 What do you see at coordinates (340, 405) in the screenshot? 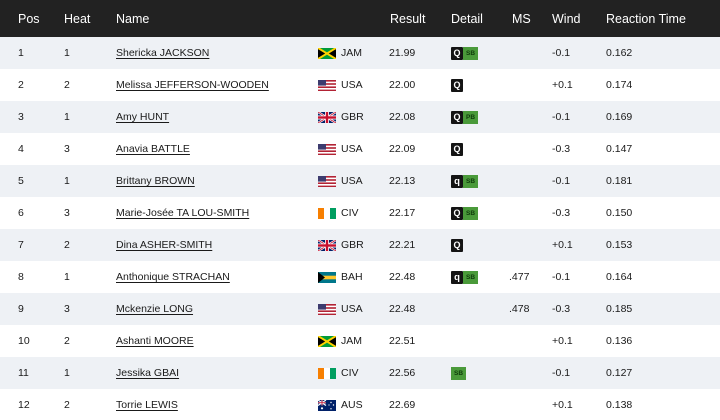
I see `nationality-cell: AUS` at bounding box center [340, 405].